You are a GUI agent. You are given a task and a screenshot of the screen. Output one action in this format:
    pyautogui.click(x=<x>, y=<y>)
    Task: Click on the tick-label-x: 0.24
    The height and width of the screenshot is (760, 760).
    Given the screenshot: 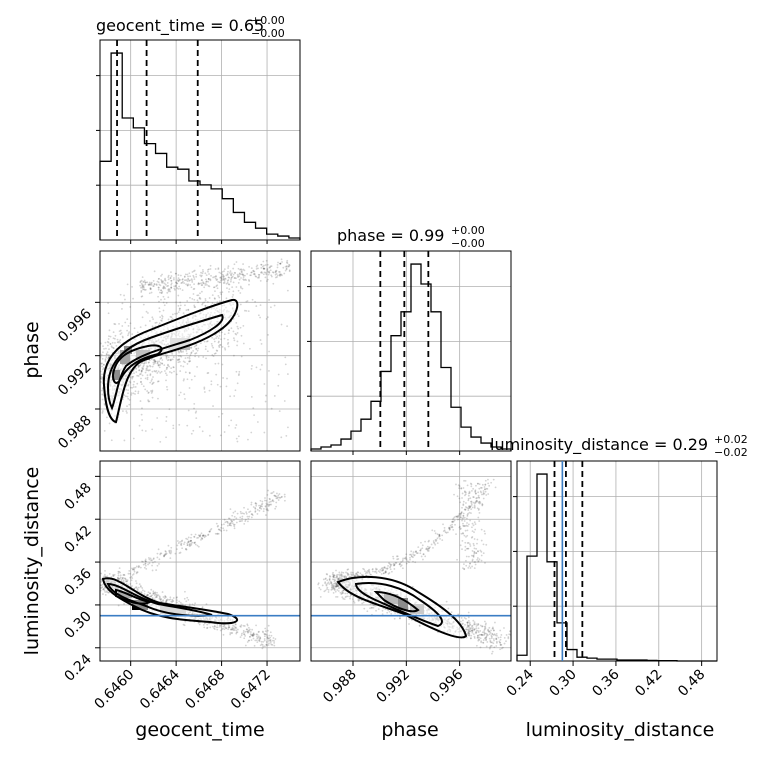 What is the action you would take?
    pyautogui.click(x=520, y=682)
    